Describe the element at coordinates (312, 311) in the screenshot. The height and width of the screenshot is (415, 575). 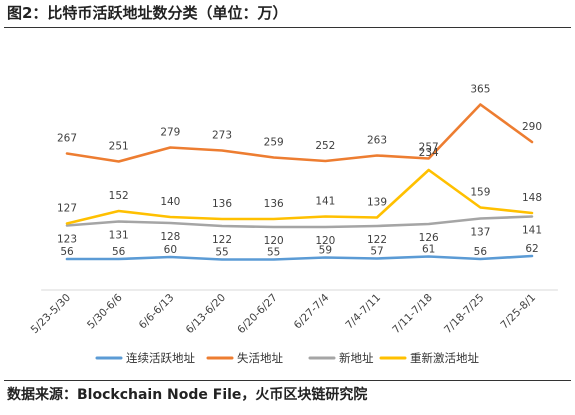
I see `x-tick-label: 6/27-7/4` at that location.